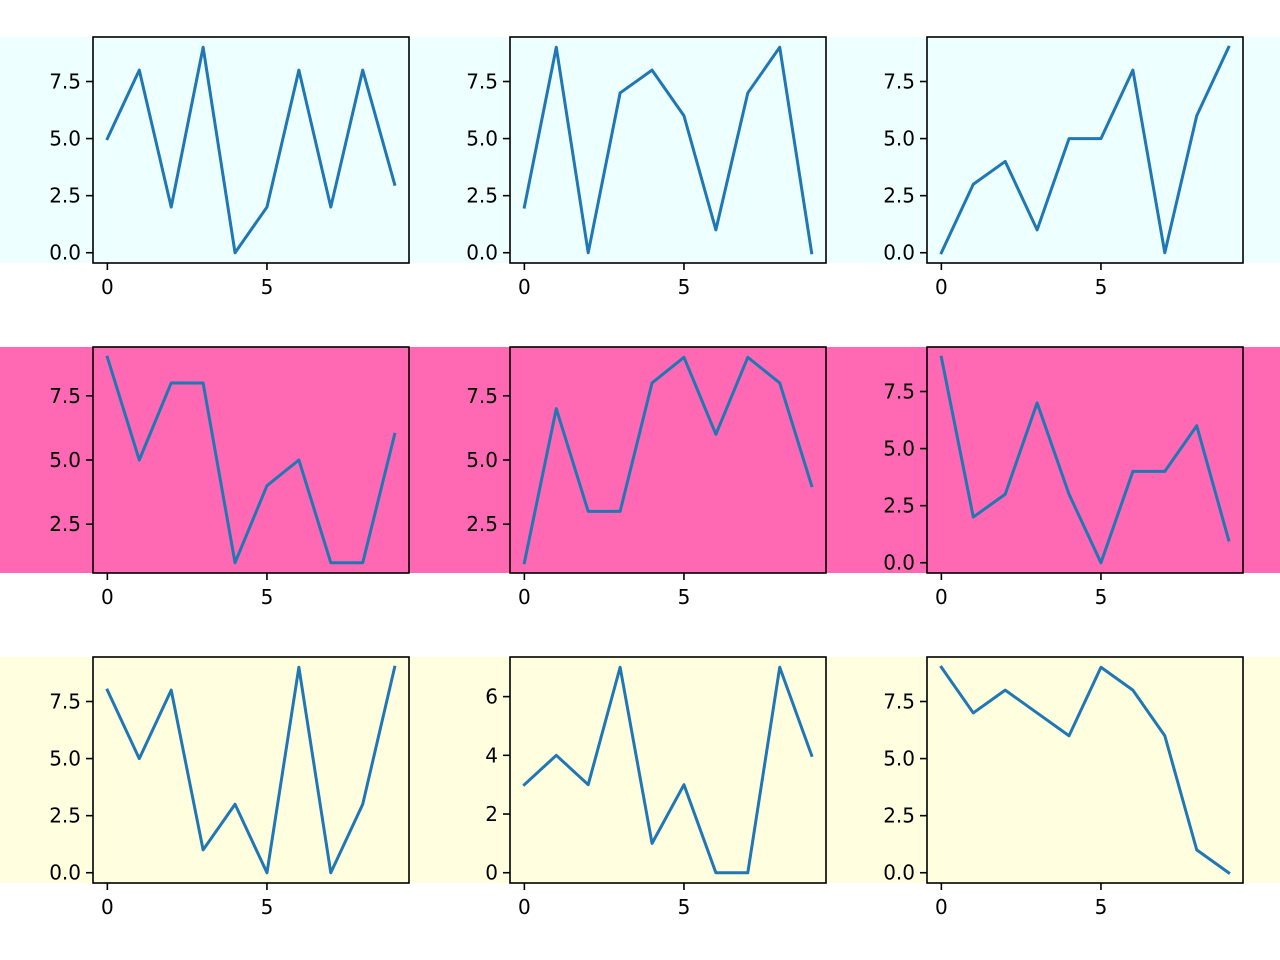  I want to click on subplot-1-1: 0 5 2.5 5.0 7.5, so click(646, 477).